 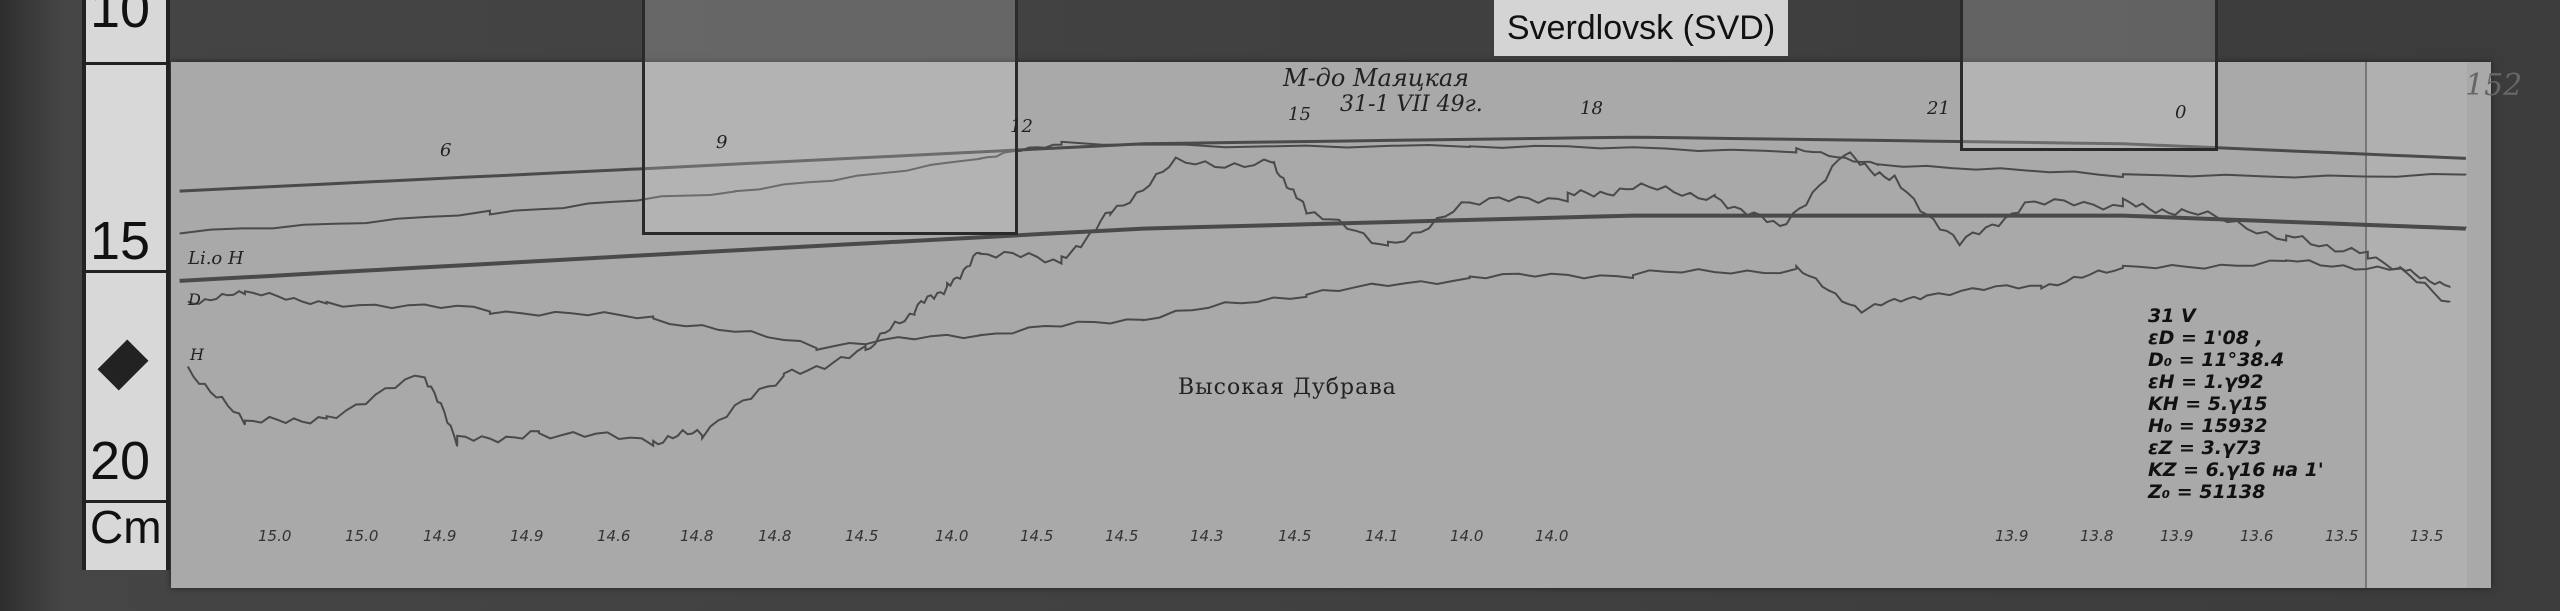 I want to click on transparent-ruler-strip, so click(x=2416, y=325).